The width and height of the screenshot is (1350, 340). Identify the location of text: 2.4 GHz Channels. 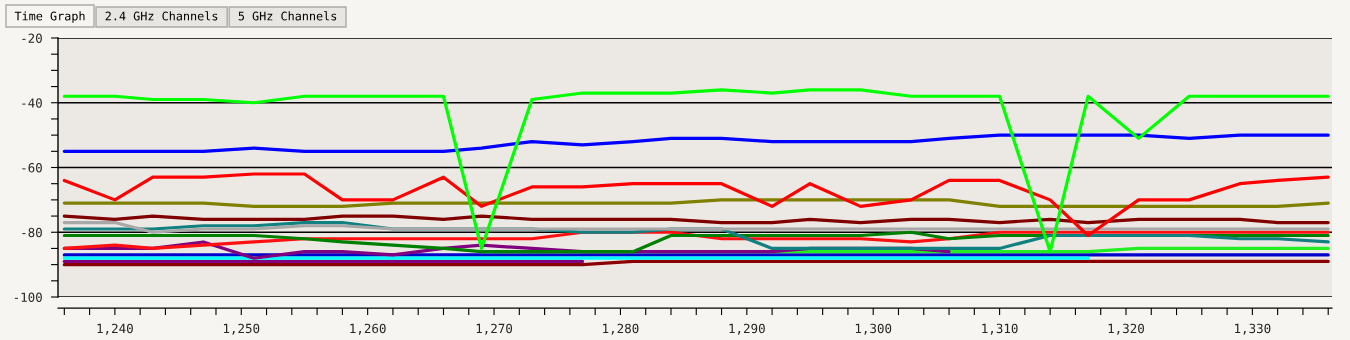
(161, 16).